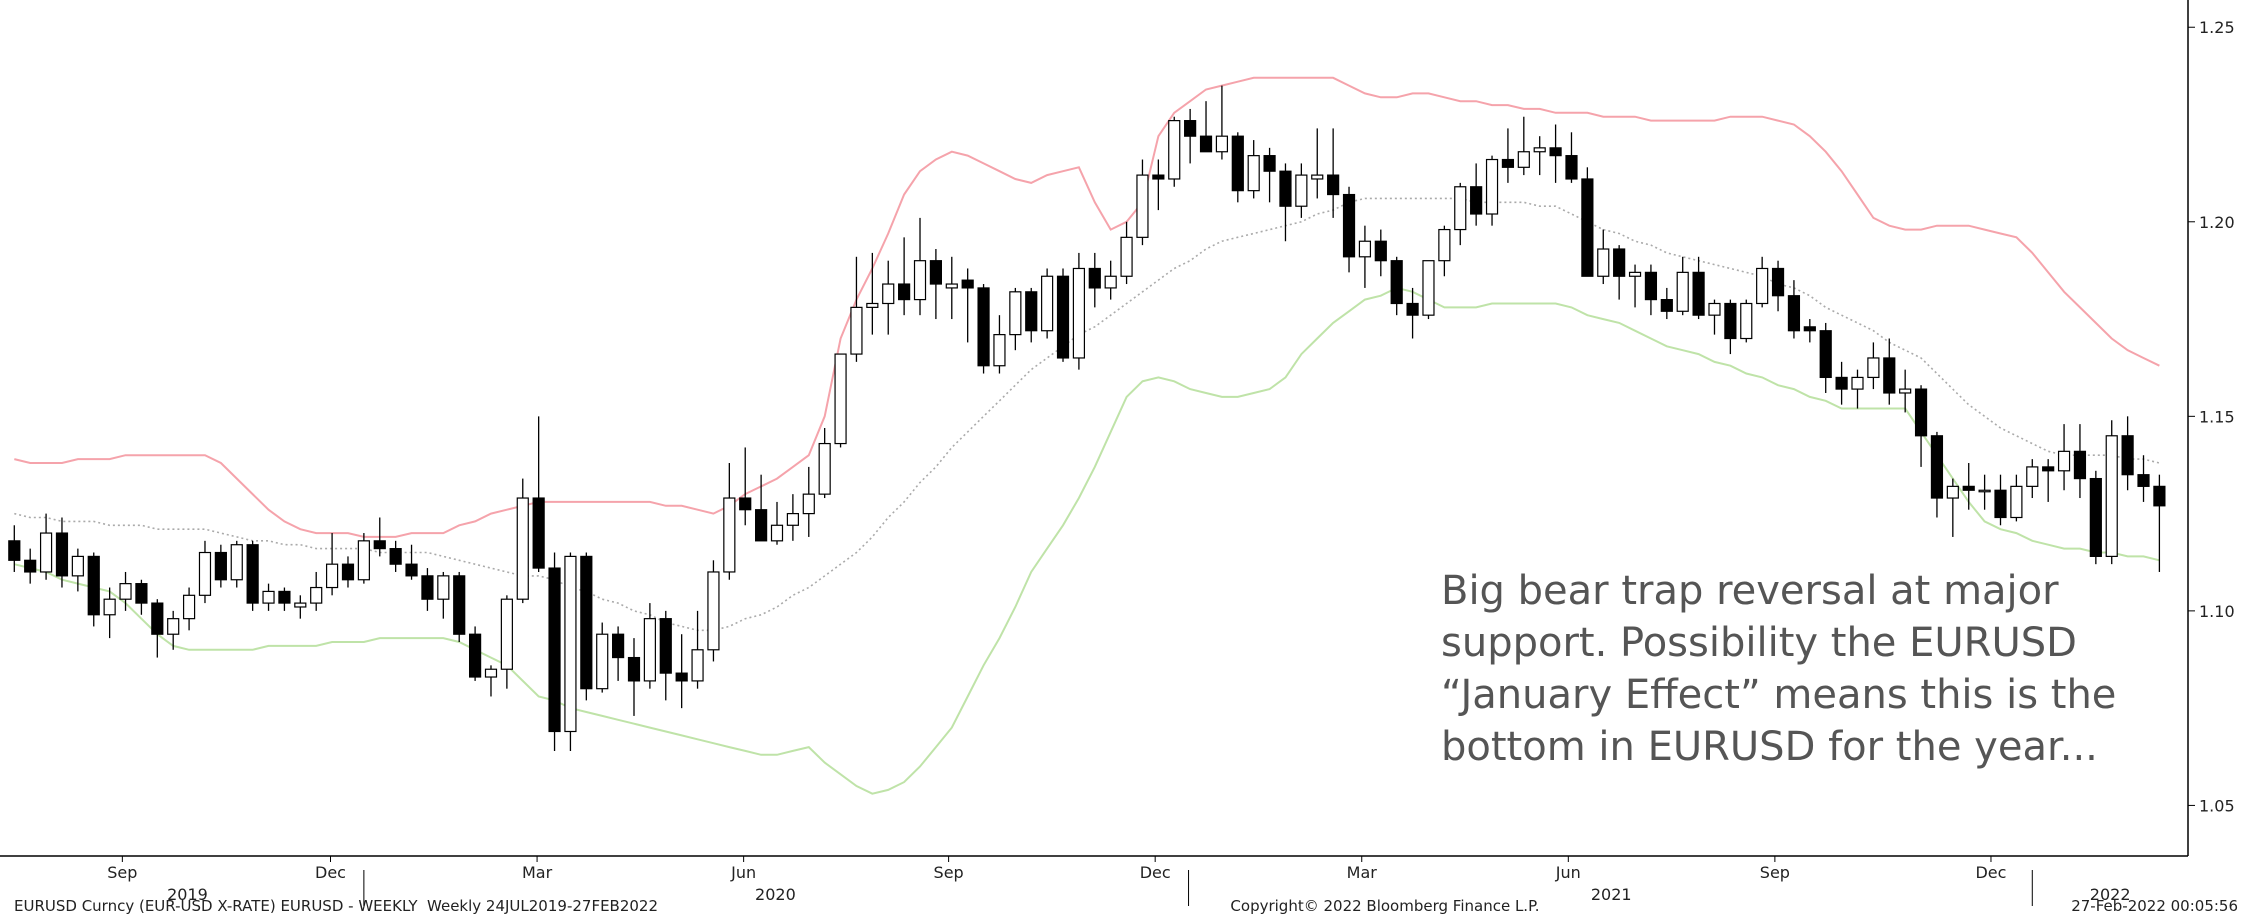  Describe the element at coordinates (2154, 906) in the screenshot. I see `footer-right: 27-Feb-2022 00:05:56` at that location.